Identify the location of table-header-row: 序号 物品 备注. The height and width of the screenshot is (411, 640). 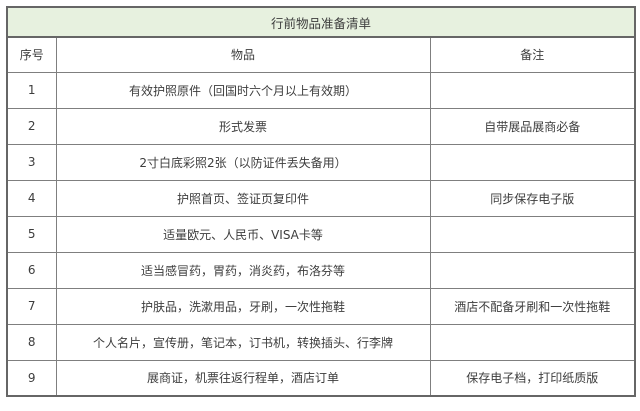
(321, 54).